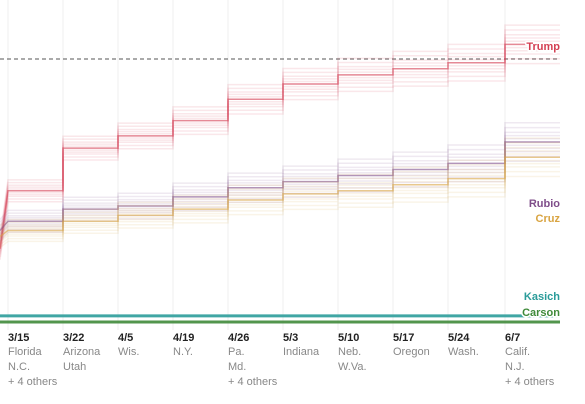  What do you see at coordinates (73, 338) in the screenshot?
I see `date-label-3/22: 3/22` at bounding box center [73, 338].